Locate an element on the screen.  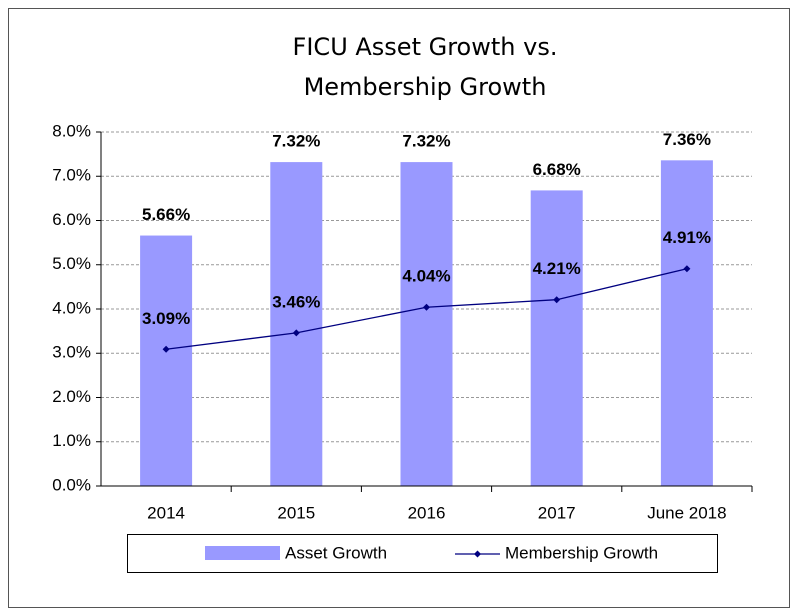
line-value-label: 4.21% is located at coordinates (557, 268).